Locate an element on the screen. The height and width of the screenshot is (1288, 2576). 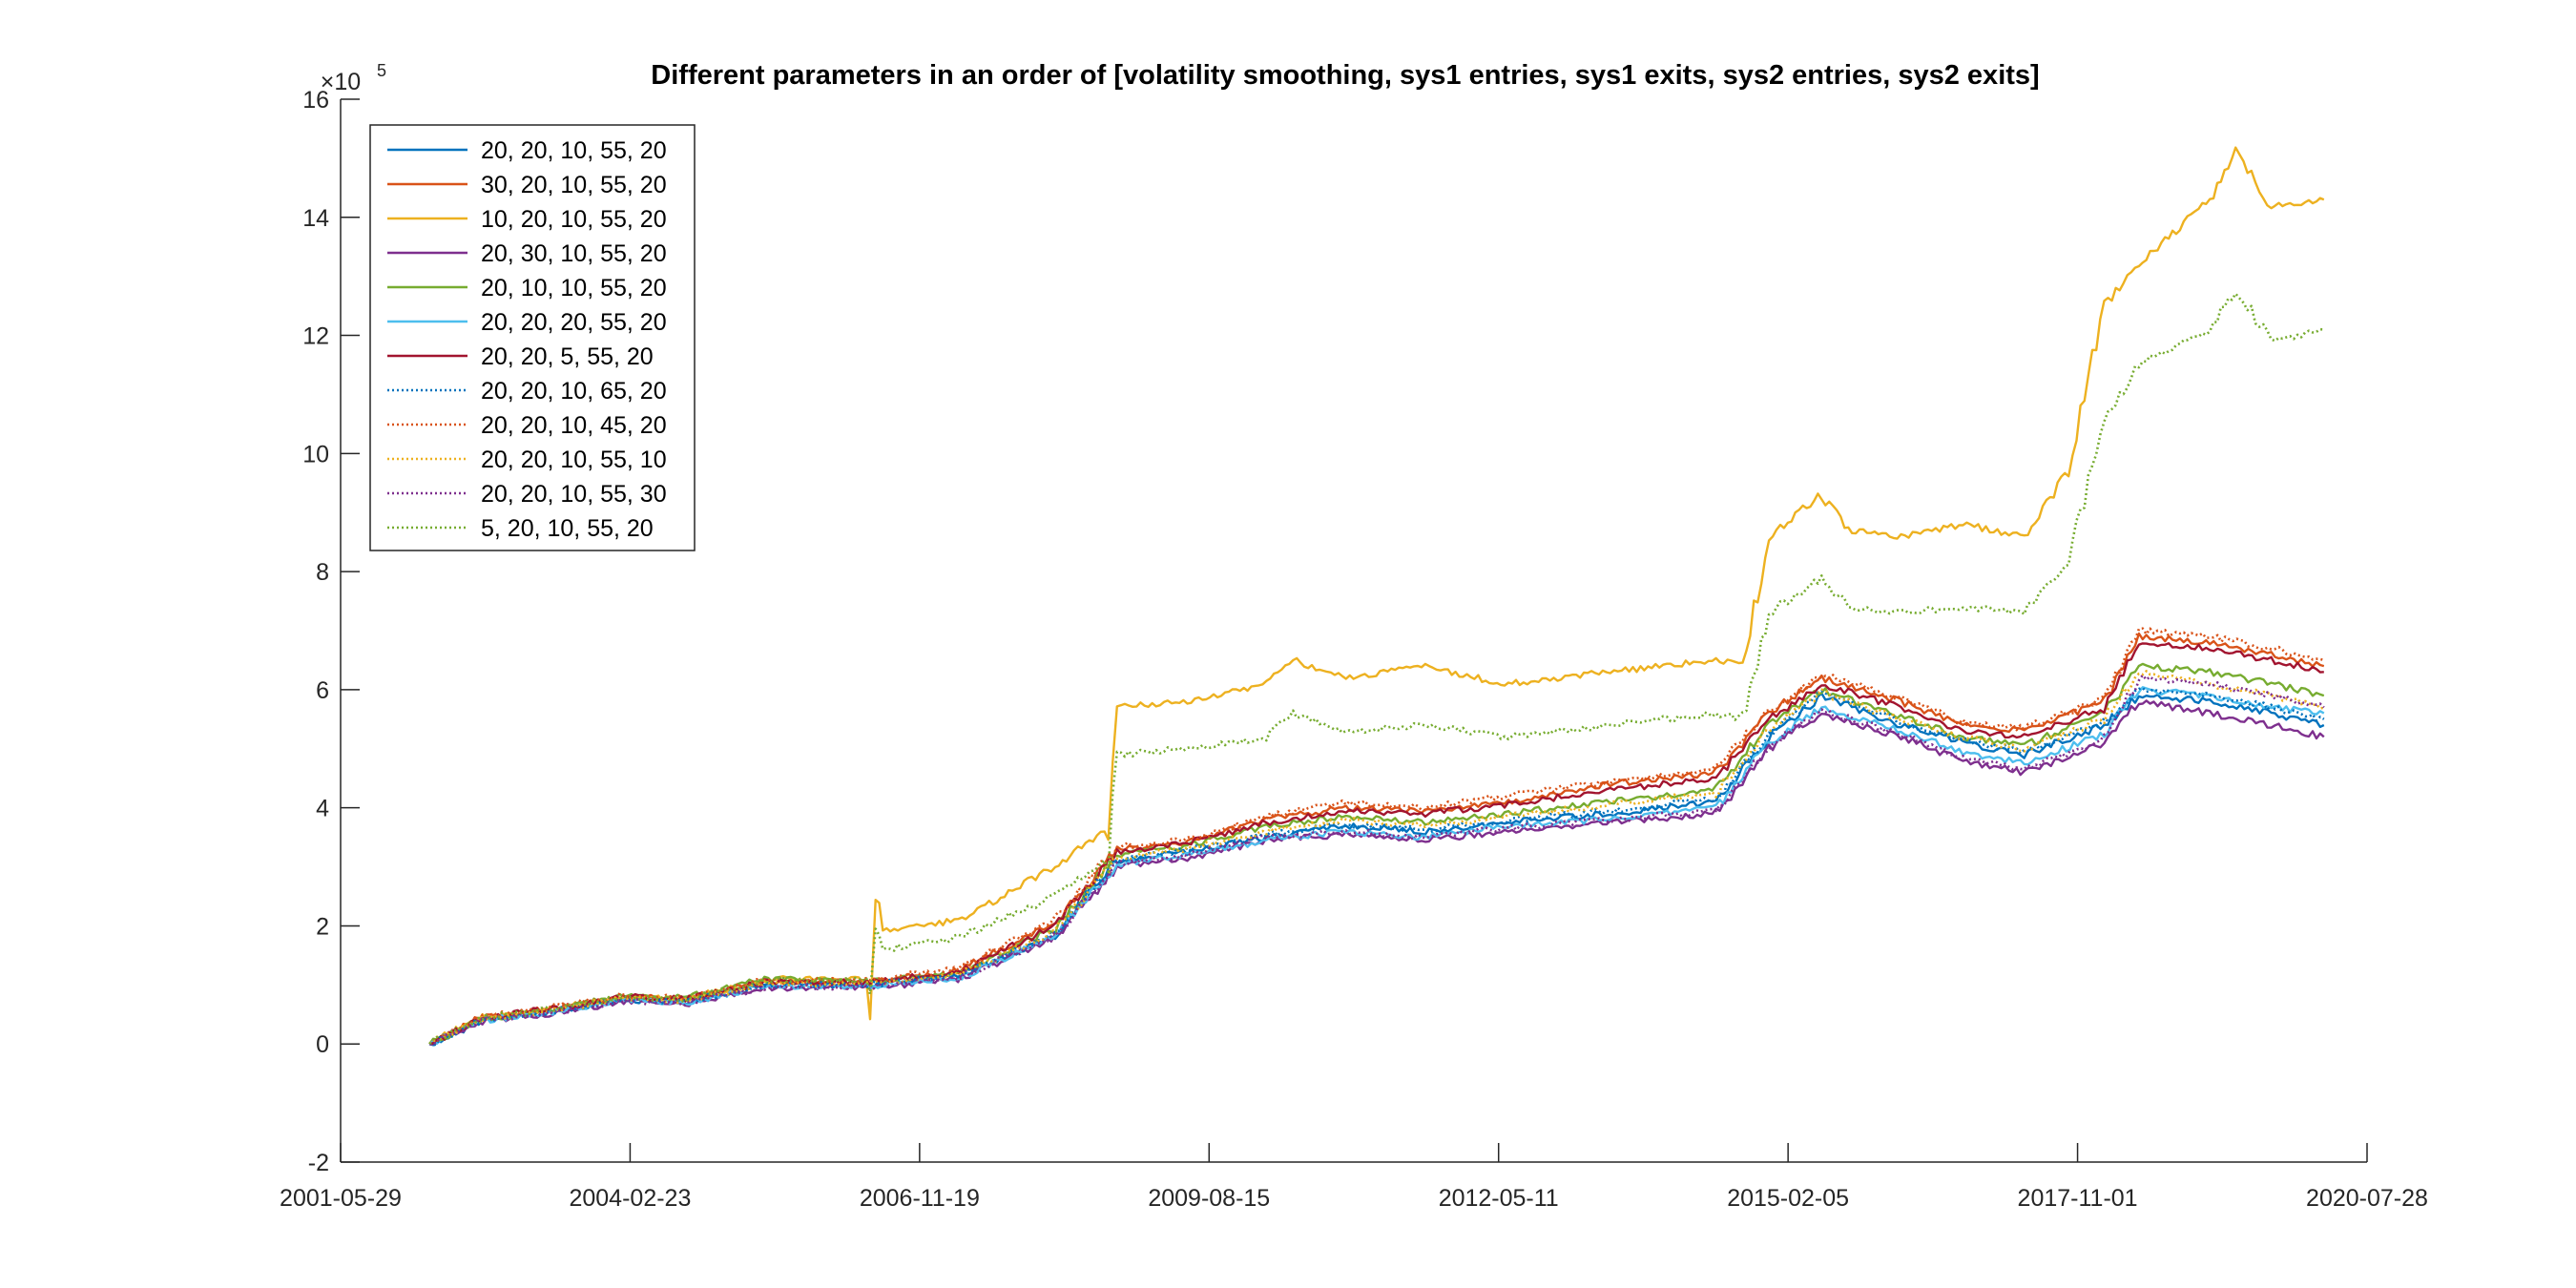
y-tick-label: 16 is located at coordinates (315, 100).